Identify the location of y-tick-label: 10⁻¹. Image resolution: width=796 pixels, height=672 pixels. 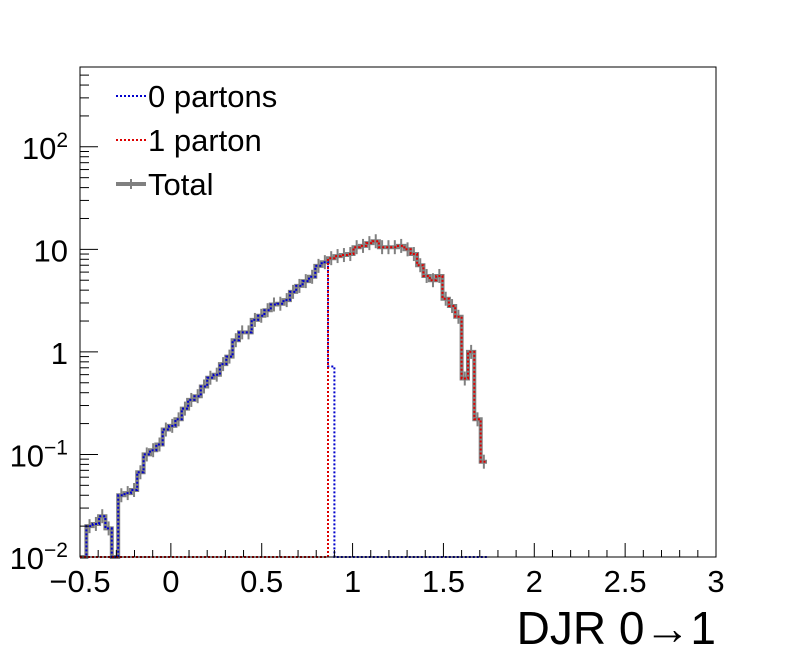
(39, 454).